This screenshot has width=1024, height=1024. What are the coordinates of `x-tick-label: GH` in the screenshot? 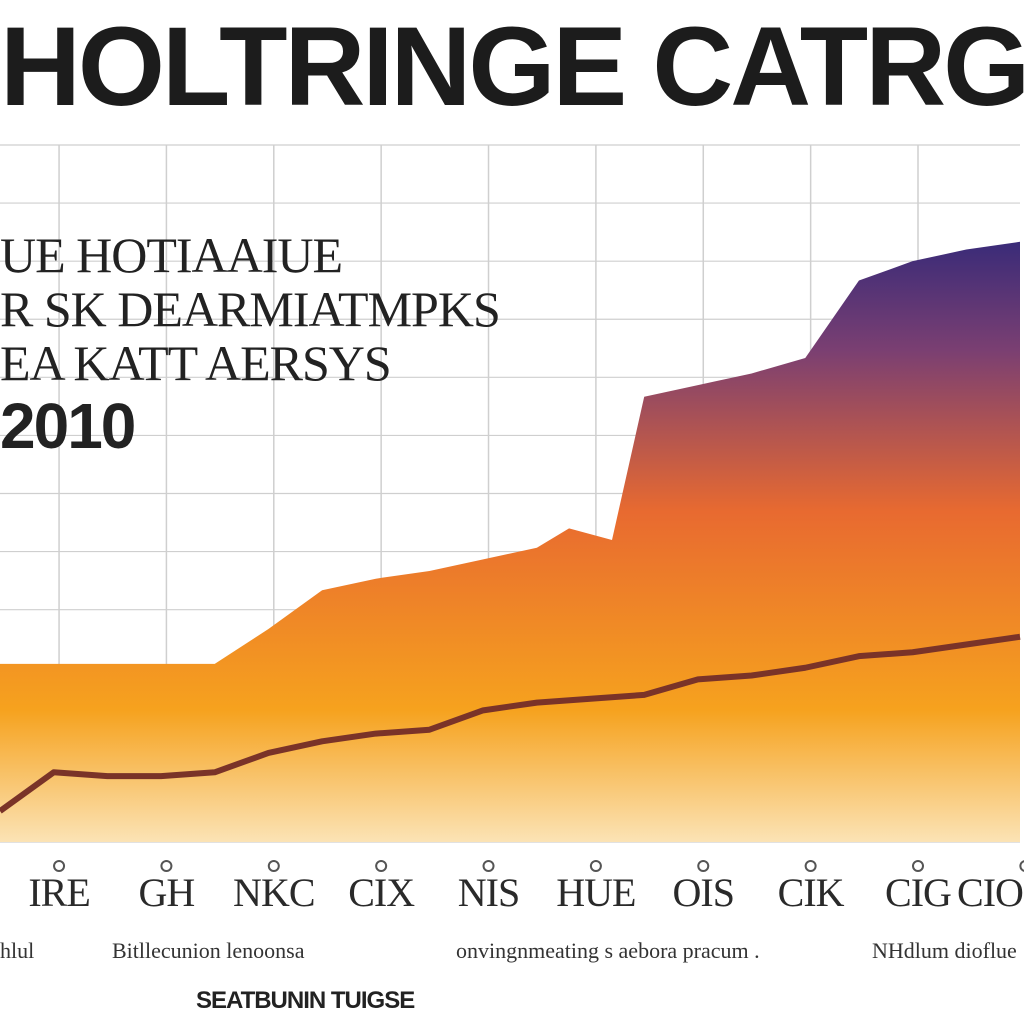 It's located at (167, 892).